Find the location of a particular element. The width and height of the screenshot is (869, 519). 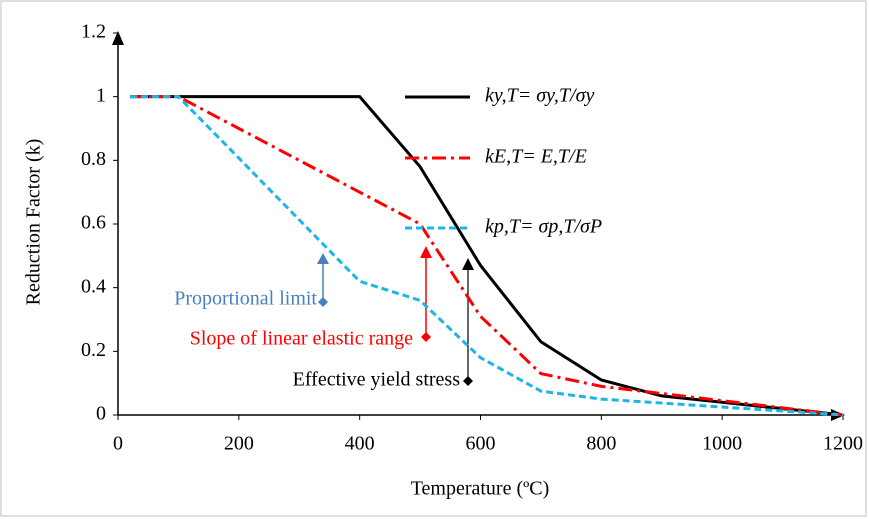

y-axis-title: Reduction Factor (k) is located at coordinates (34, 222).